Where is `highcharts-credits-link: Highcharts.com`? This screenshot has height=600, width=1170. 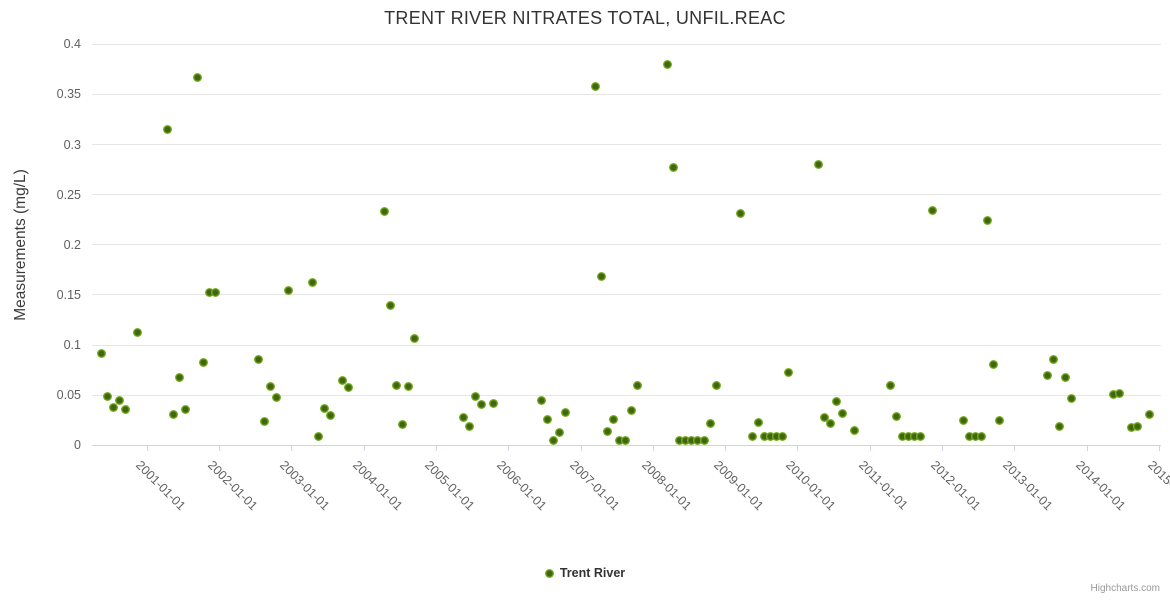
highcharts-credits-link: Highcharts.com is located at coordinates (1125, 588).